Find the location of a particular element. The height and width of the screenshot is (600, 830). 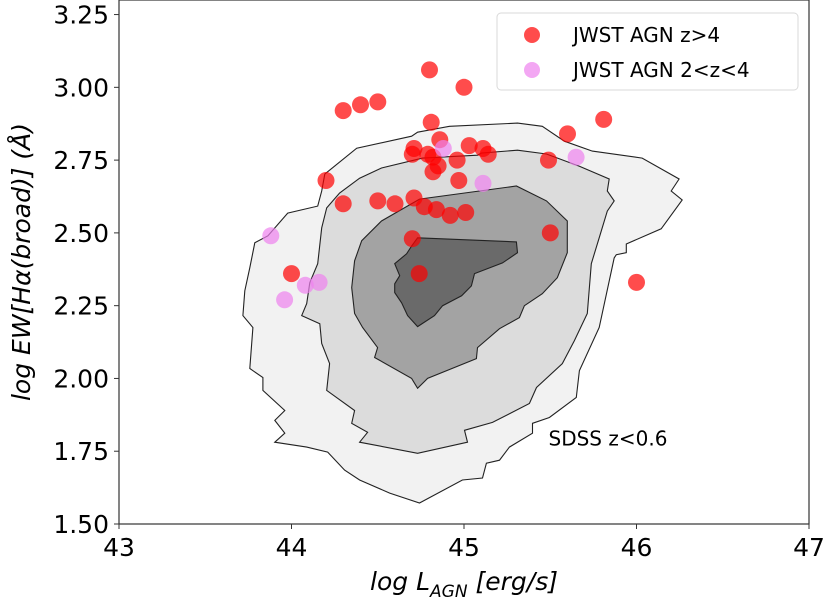

x-axis: 43 44 45 46 47 is located at coordinates (464, 543).